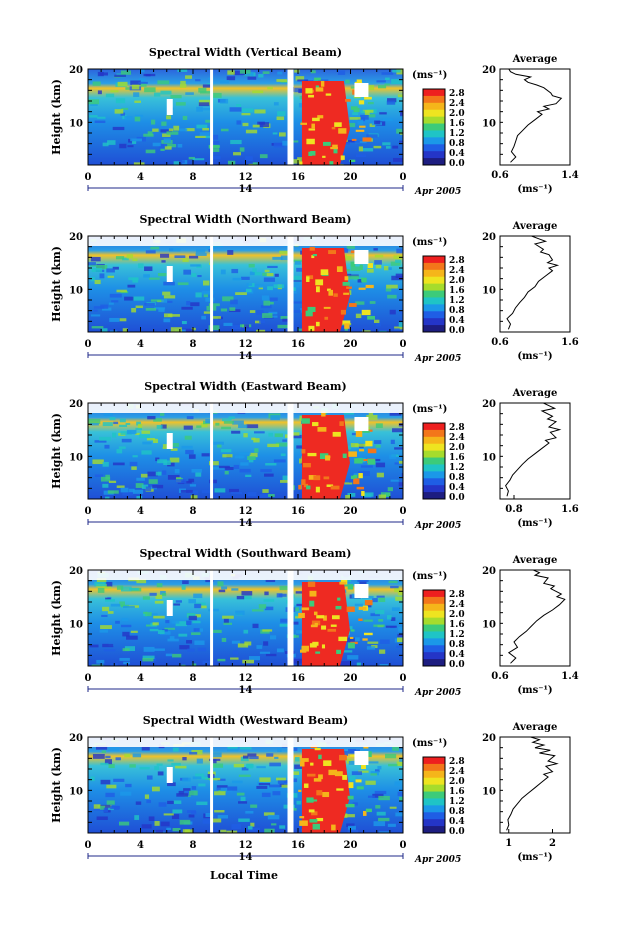 The image size is (622, 929). What do you see at coordinates (489, 457) in the screenshot?
I see `profile-y-tick-label: 10` at bounding box center [489, 457].